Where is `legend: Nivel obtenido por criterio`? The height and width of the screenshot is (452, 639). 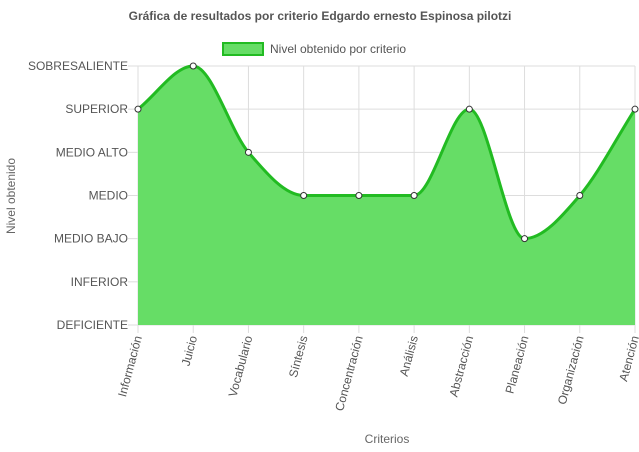 legend: Nivel obtenido por criterio is located at coordinates (314, 49).